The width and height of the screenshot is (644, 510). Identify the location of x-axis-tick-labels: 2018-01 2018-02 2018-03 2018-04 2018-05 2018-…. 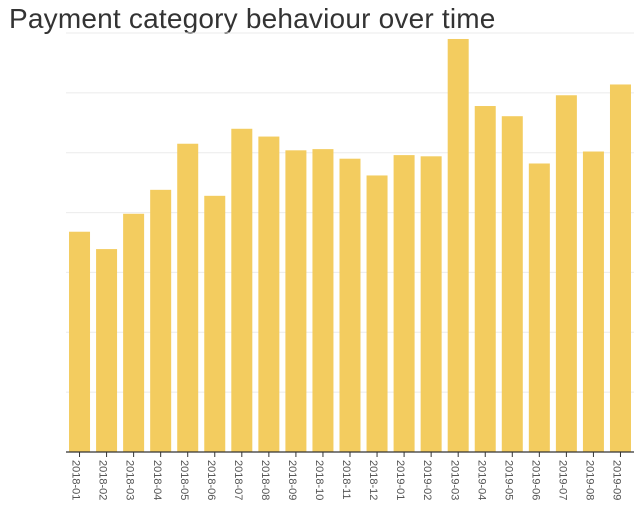
(346, 480).